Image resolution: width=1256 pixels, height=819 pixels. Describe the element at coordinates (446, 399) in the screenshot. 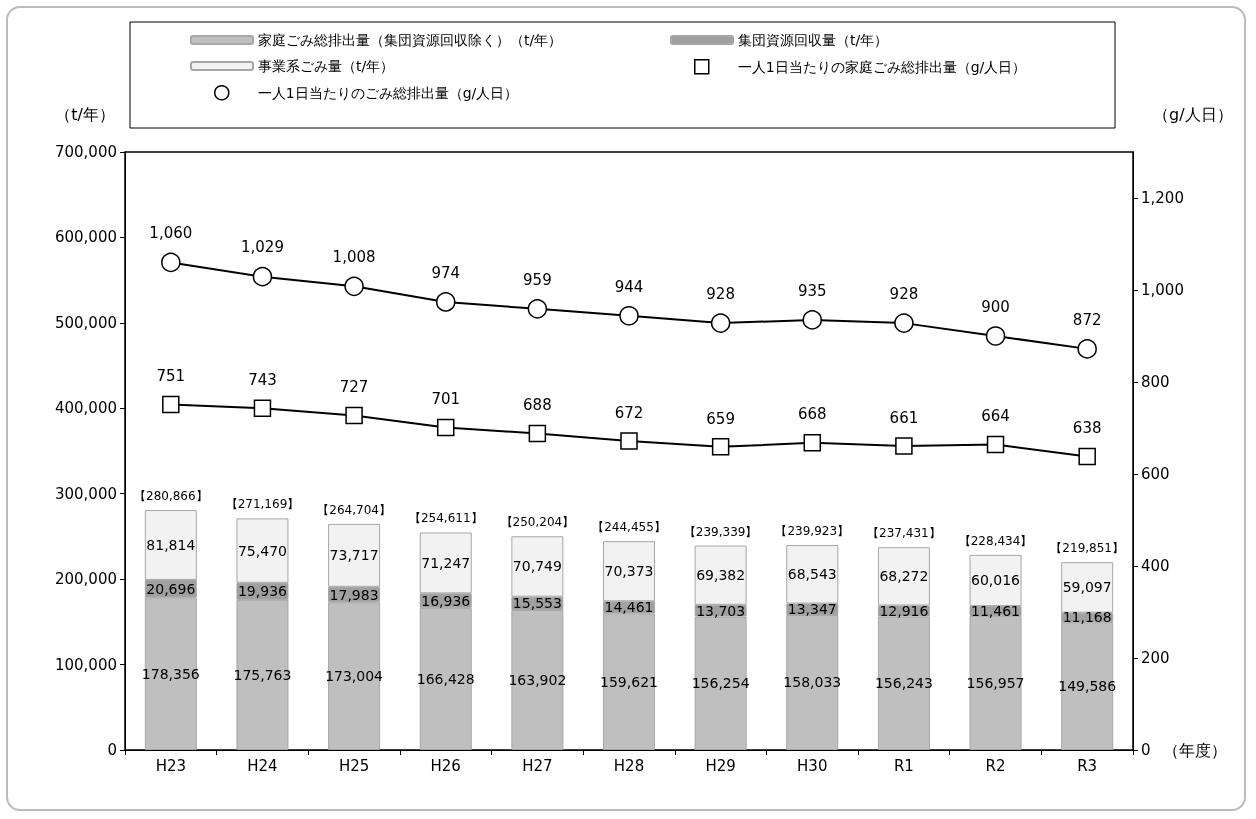

I see `data-label: 701` at that location.